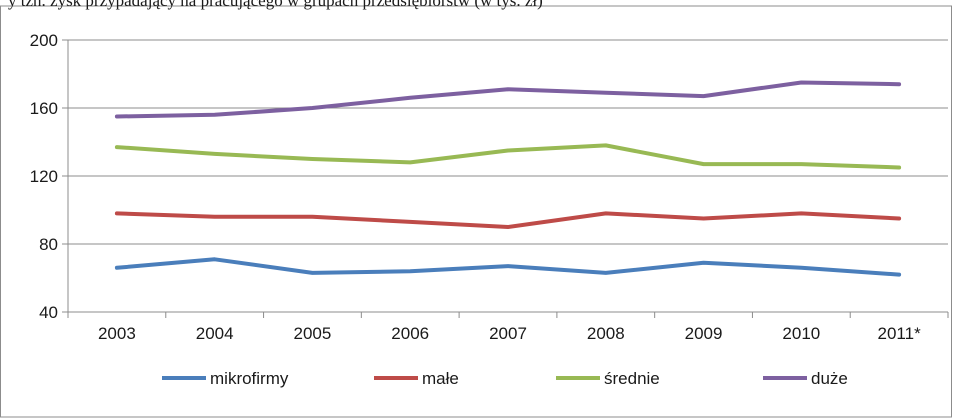  What do you see at coordinates (44, 40) in the screenshot?
I see `y-tick-label: 200` at bounding box center [44, 40].